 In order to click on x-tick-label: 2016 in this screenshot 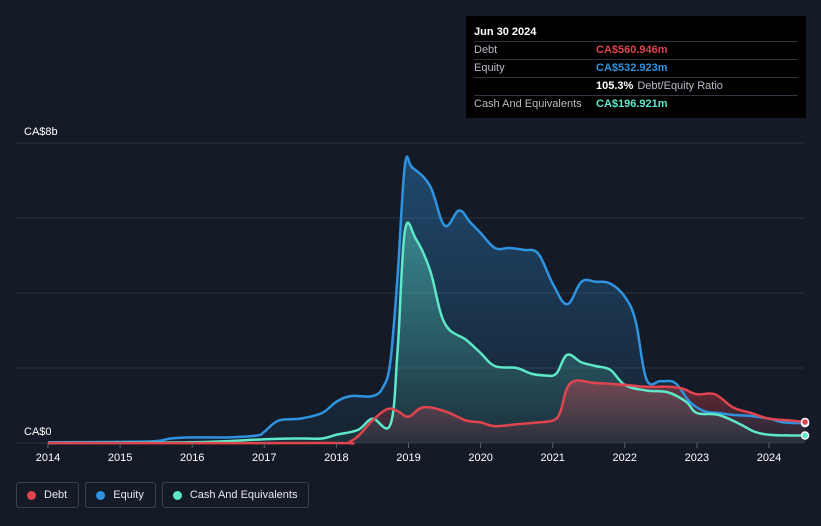, I will do `click(192, 458)`.